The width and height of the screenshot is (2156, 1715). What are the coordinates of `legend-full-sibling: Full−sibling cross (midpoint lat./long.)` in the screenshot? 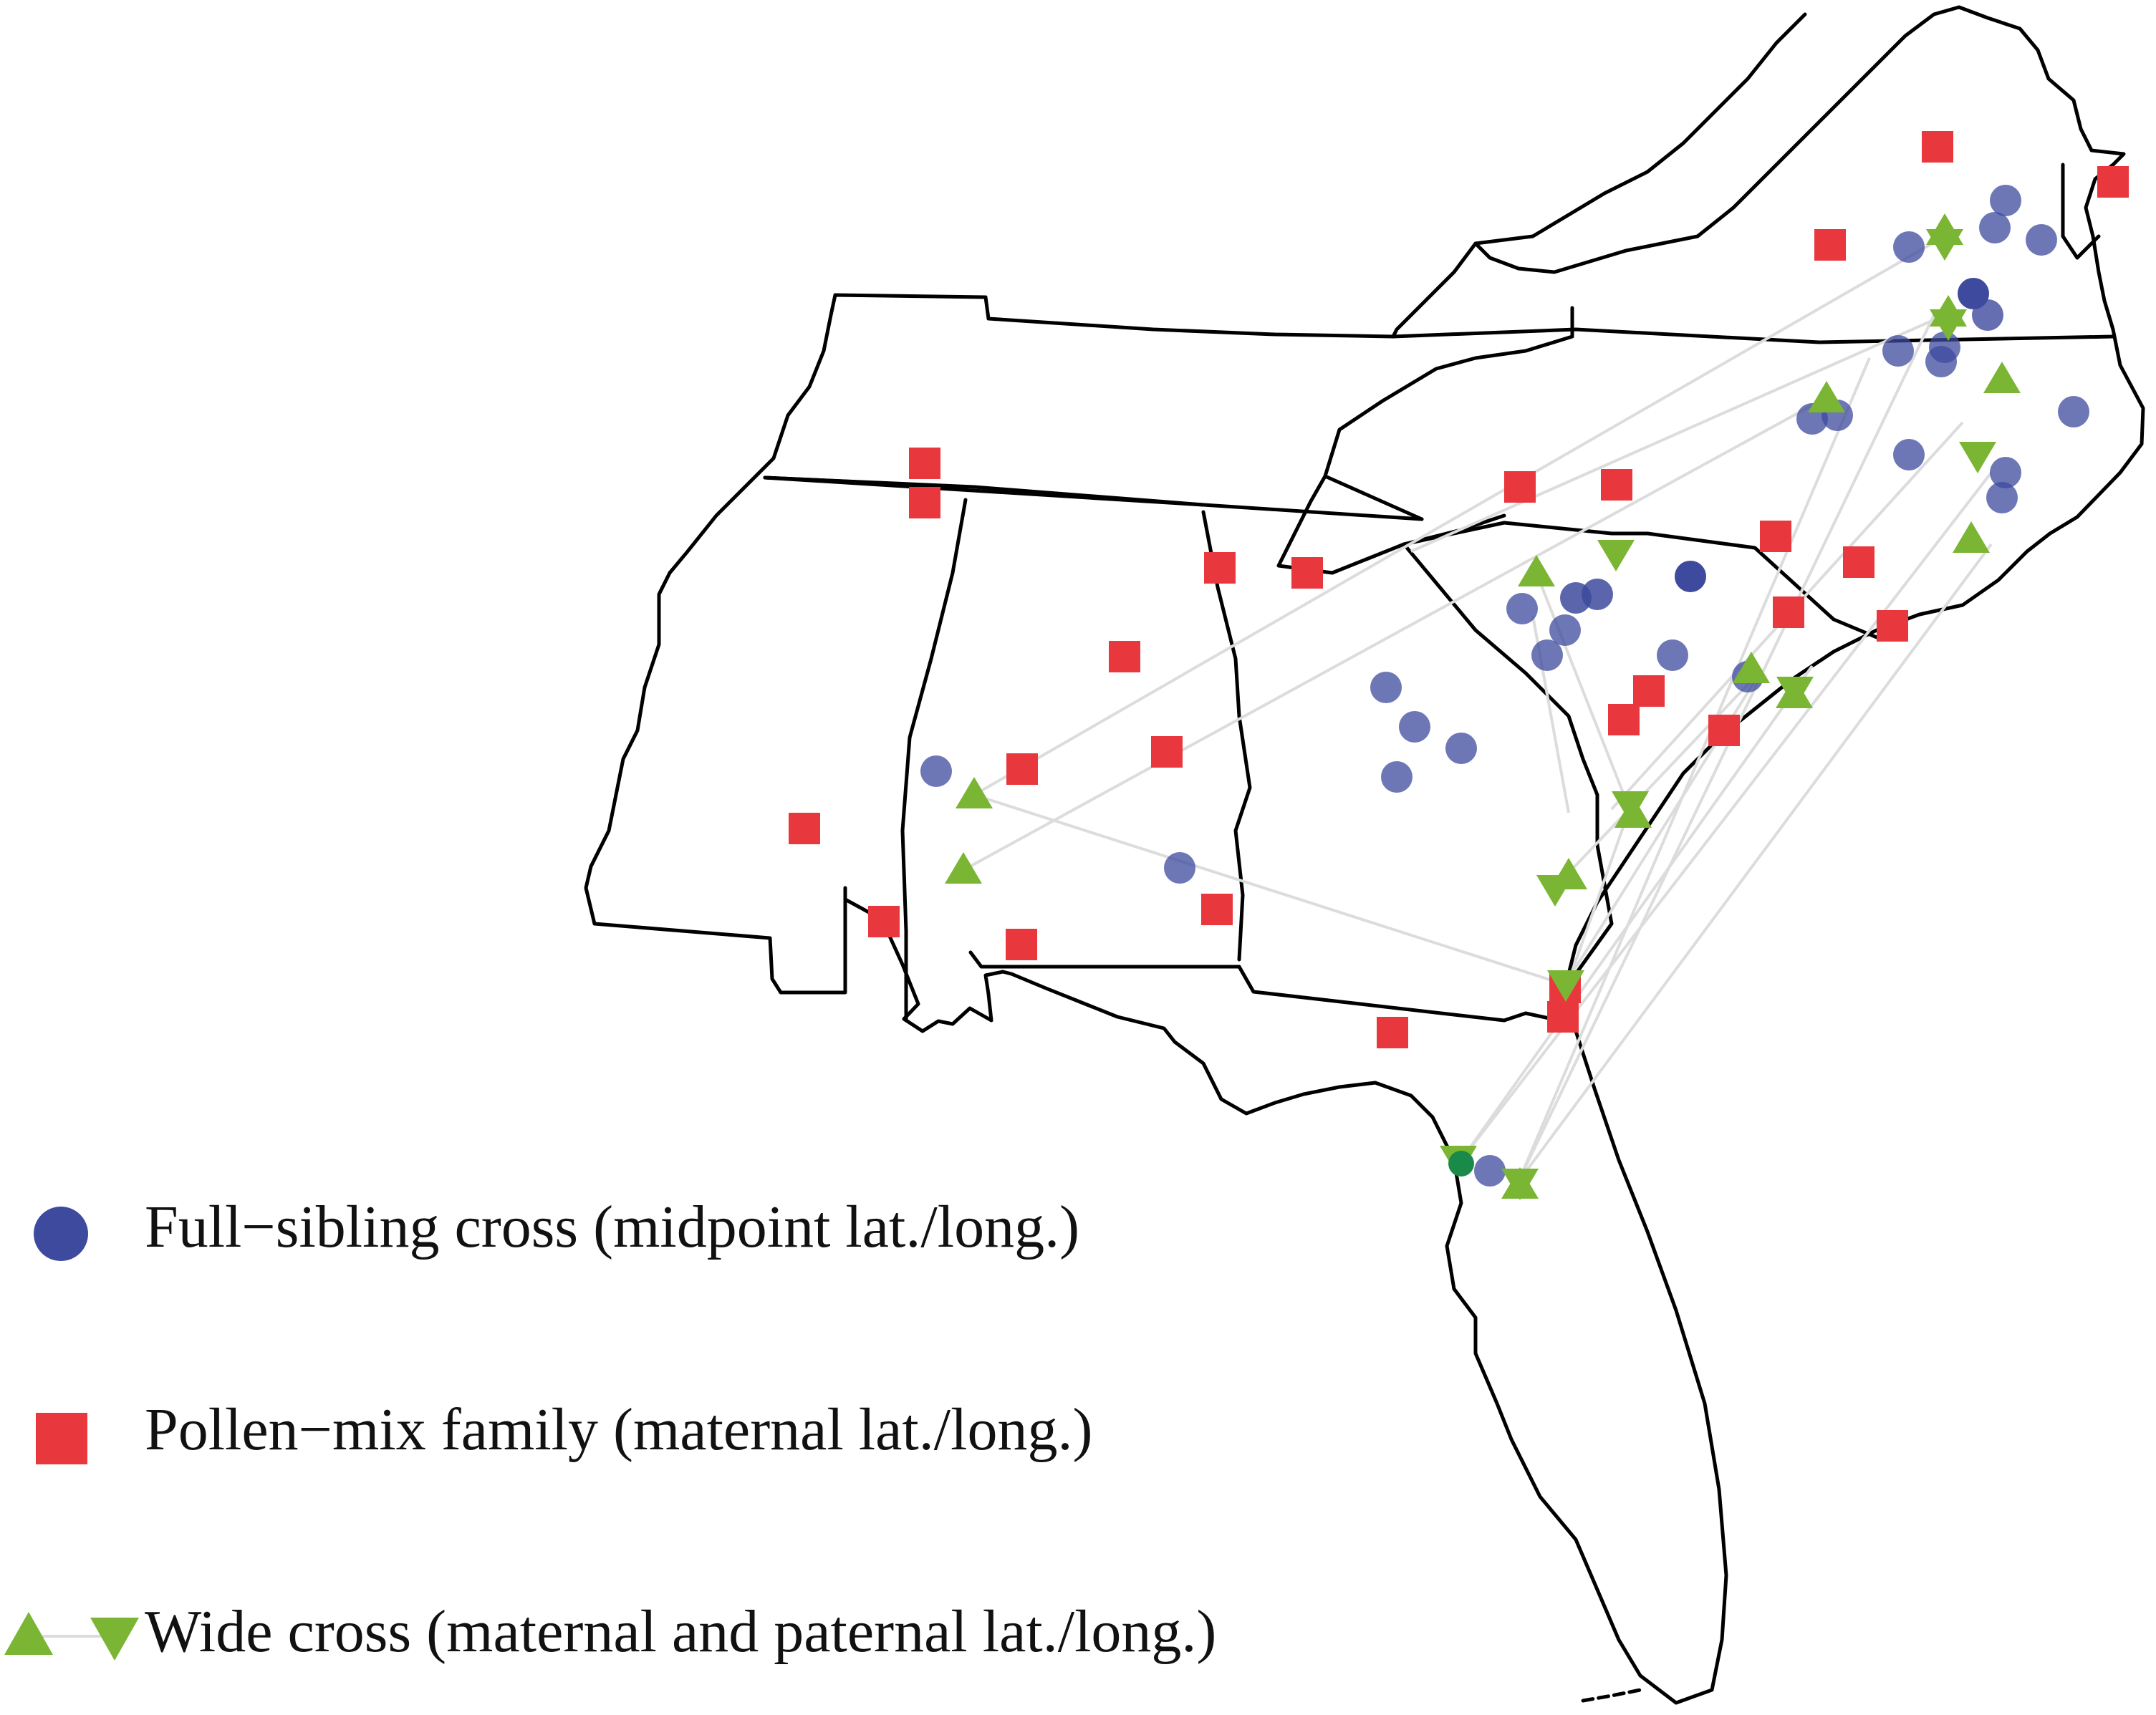 It's located at (716, 1232).